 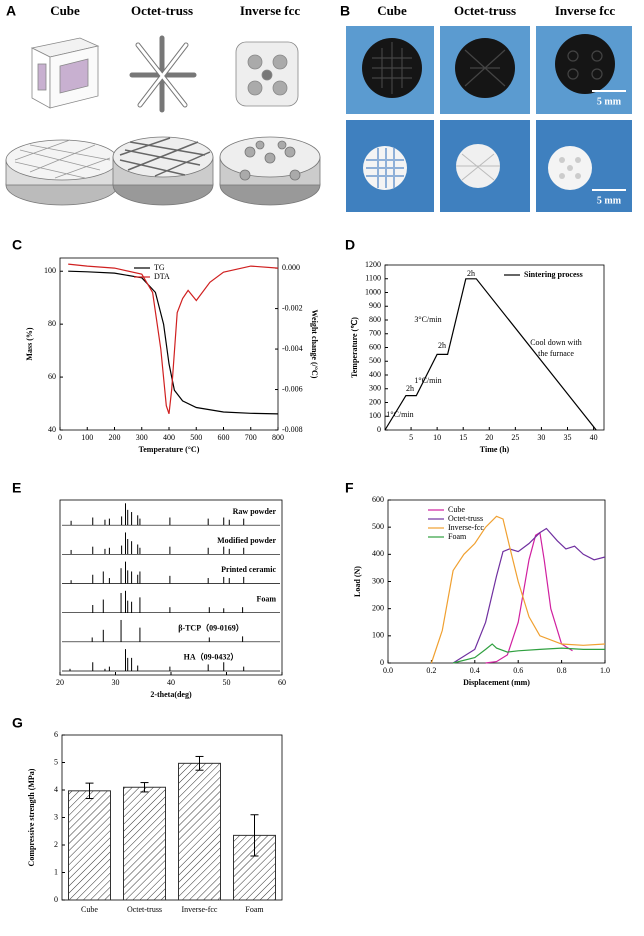 What do you see at coordinates (11, 11) in the screenshot?
I see `panel-letter: A` at bounding box center [11, 11].